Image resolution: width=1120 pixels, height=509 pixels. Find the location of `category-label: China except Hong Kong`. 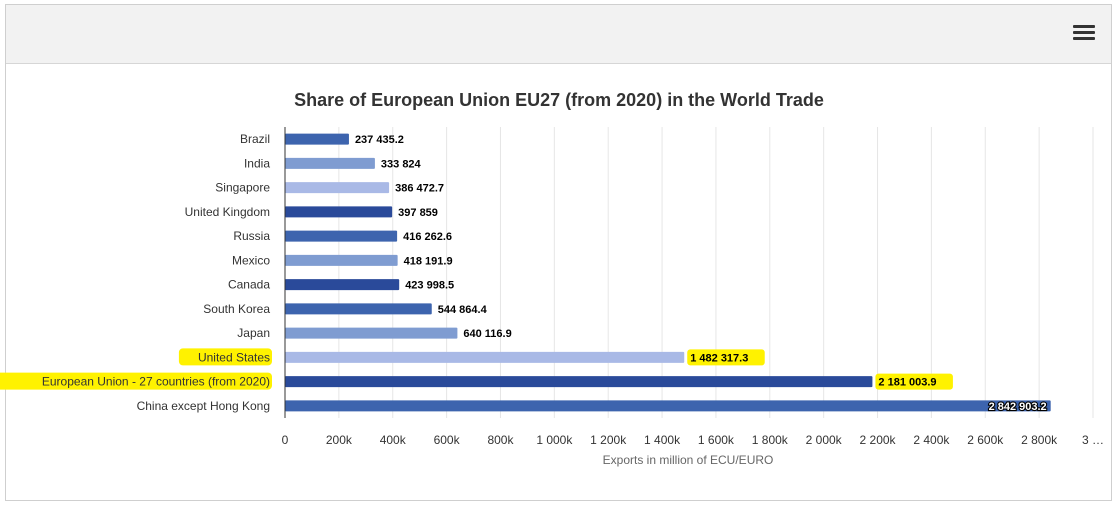

category-label: China except Hong Kong is located at coordinates (203, 406).